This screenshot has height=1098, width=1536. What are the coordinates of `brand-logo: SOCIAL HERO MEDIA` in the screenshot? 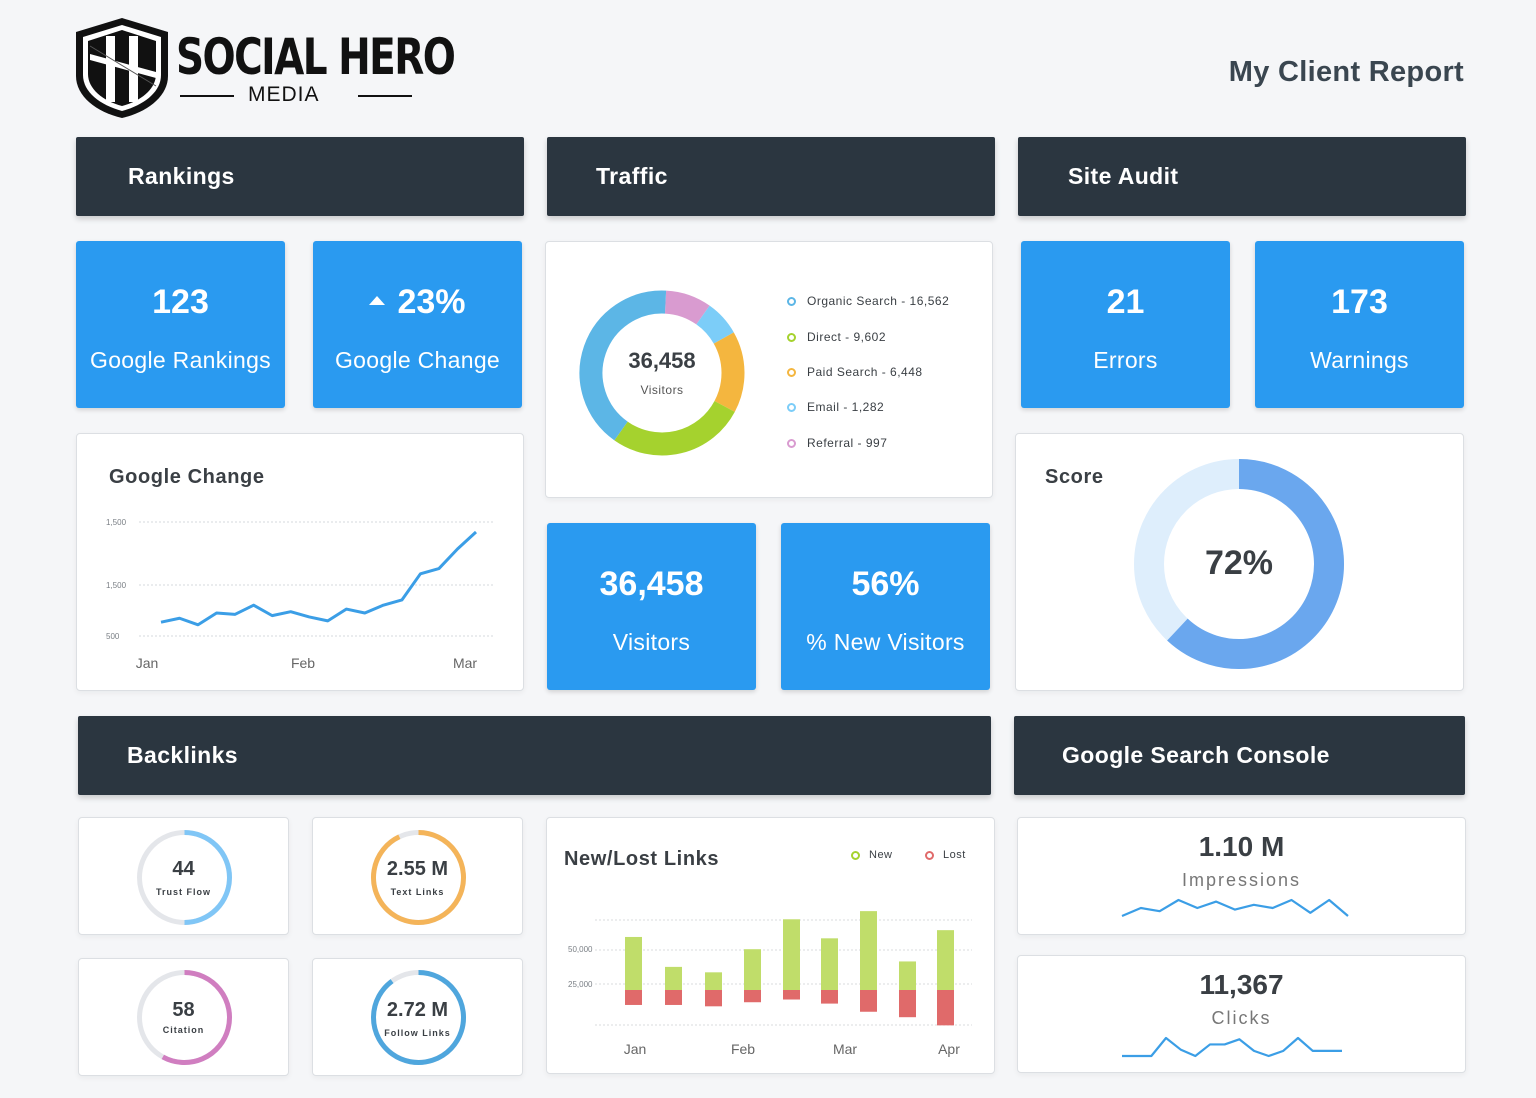 It's located at (266, 68).